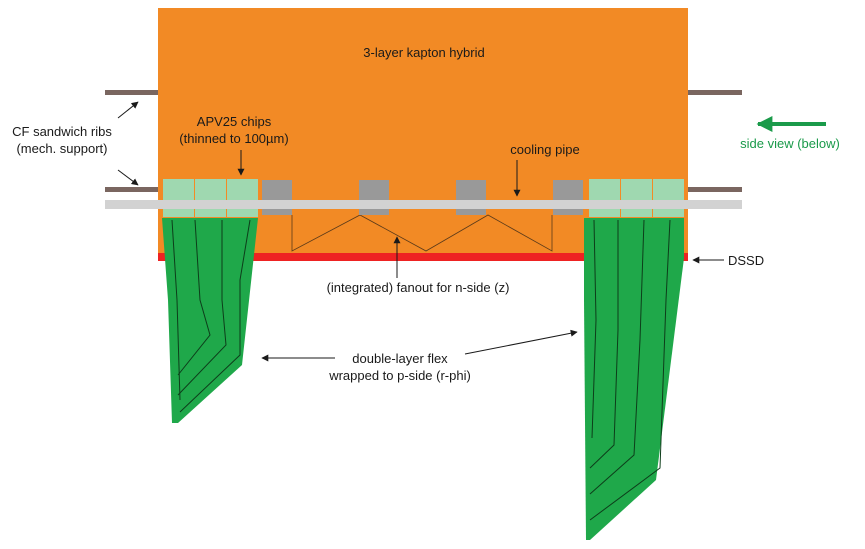 This screenshot has width=865, height=549. What do you see at coordinates (423, 257) in the screenshot?
I see `dssd-sensor` at bounding box center [423, 257].